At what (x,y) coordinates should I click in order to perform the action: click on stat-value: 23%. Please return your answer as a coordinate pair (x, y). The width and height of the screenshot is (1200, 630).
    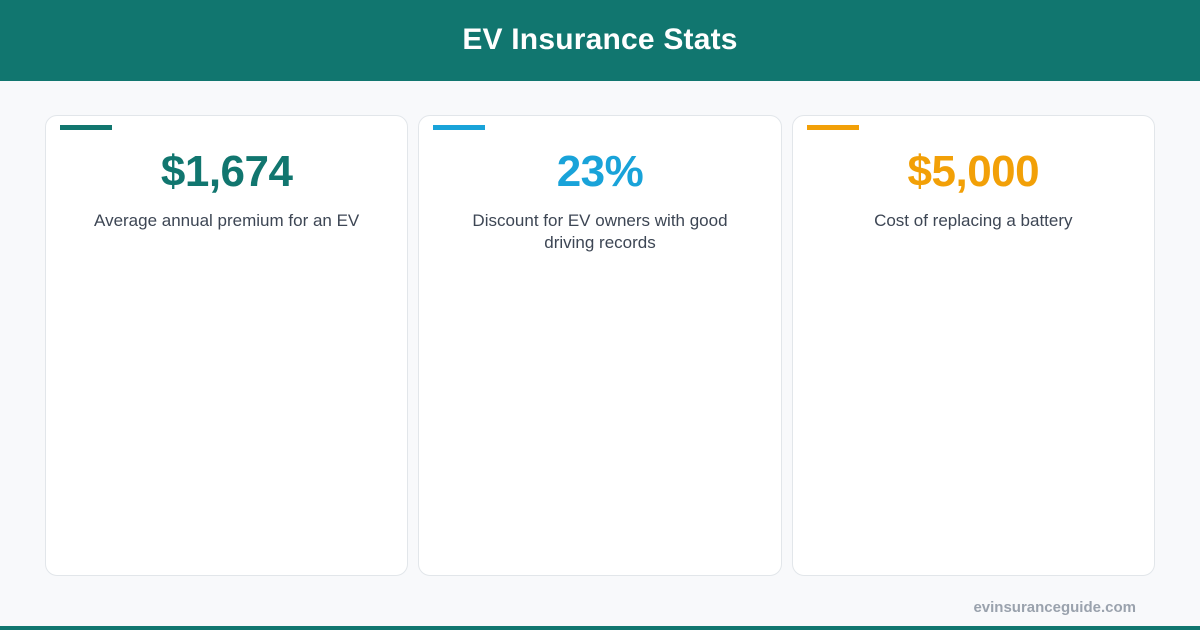
    Looking at the image, I should click on (600, 171).